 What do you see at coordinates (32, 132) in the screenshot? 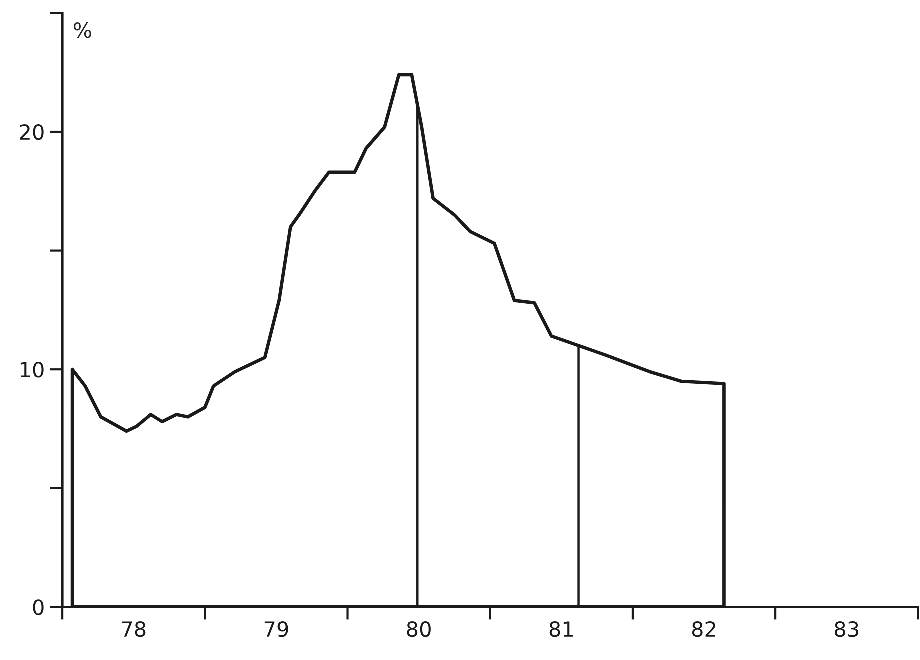
I see `y-tick-label: 20` at bounding box center [32, 132].